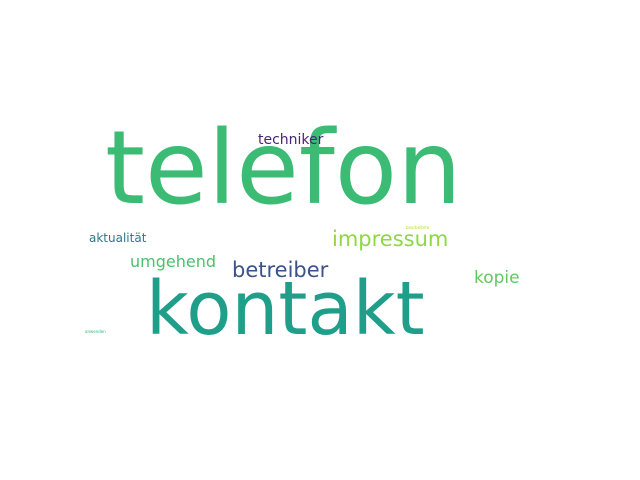 The height and width of the screenshot is (480, 640). Describe the element at coordinates (173, 261) in the screenshot. I see `word-umgehend: umgehend` at that location.